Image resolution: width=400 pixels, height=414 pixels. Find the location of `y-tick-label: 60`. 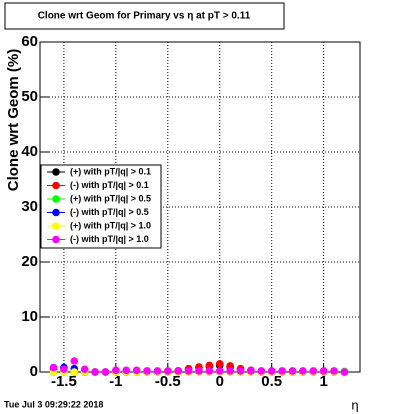

y-tick-label: 60 is located at coordinates (29, 41).